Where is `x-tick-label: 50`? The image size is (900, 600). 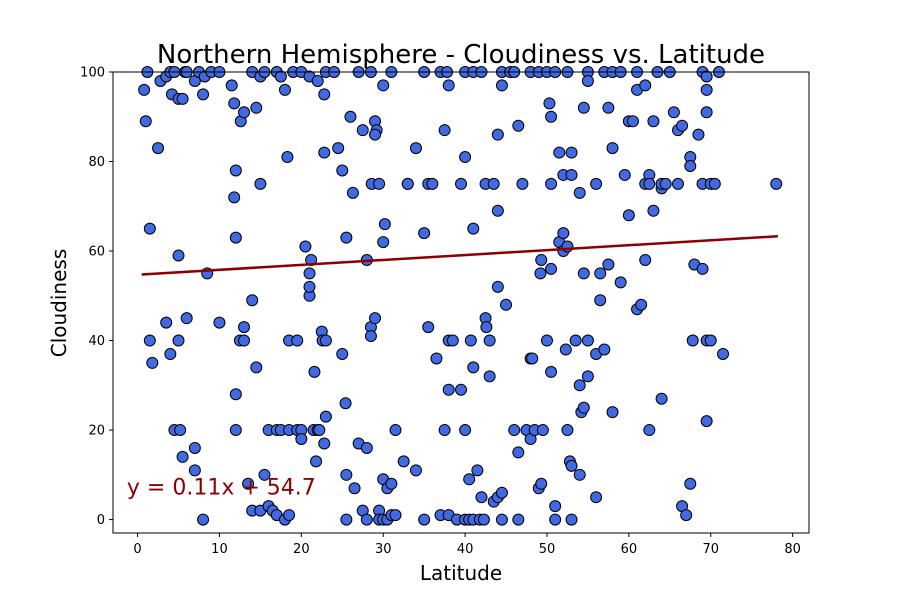
x-tick-label: 50 is located at coordinates (547, 549).